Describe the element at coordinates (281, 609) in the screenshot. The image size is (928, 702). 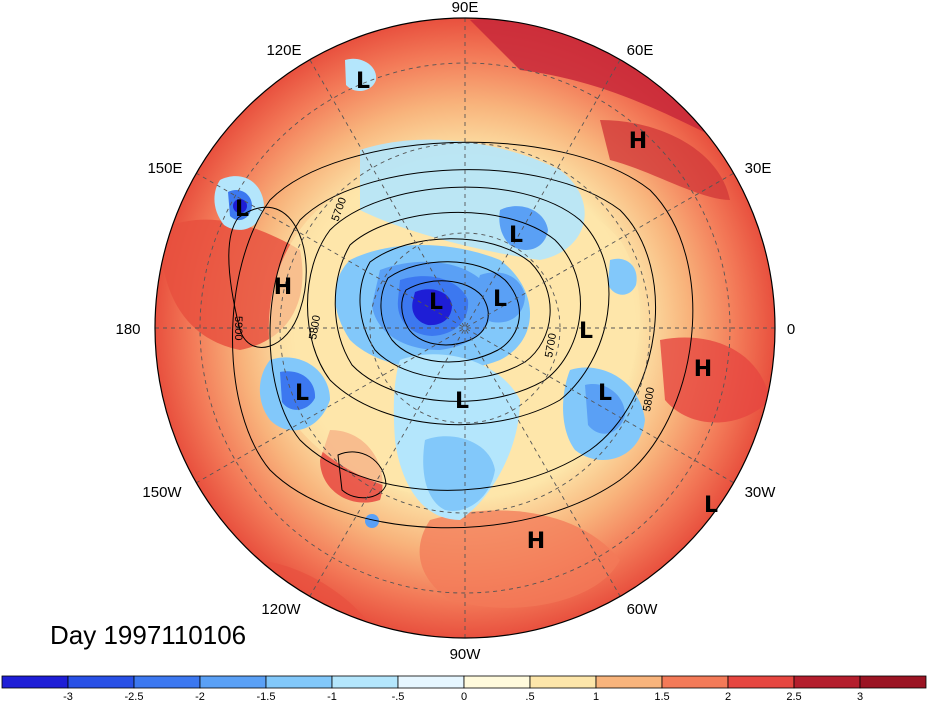
I see `lon-label-120w: 120W` at that location.